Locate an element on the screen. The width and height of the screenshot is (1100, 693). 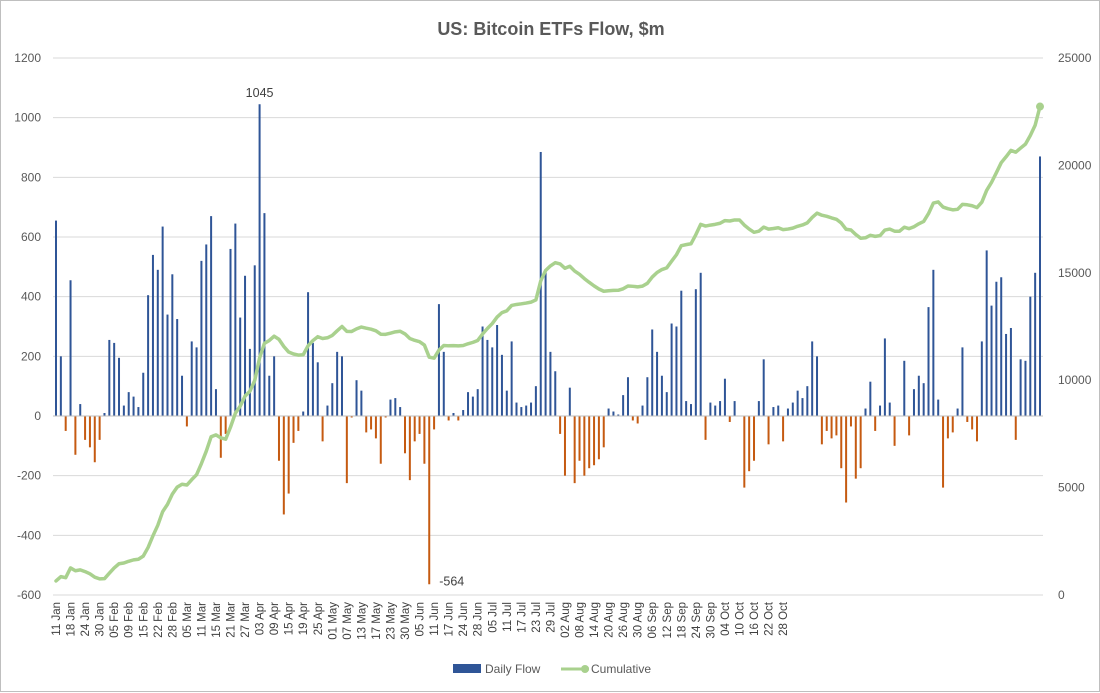
x-axis-tick-label: 12 Sep is located at coordinates (668, 620).